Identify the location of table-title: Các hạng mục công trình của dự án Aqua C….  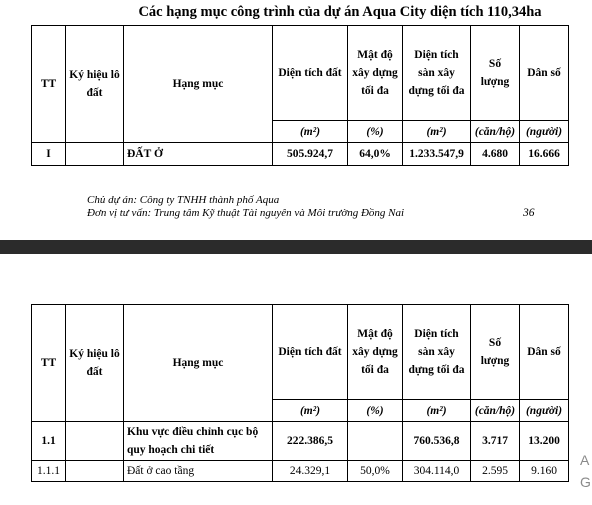
(340, 12).